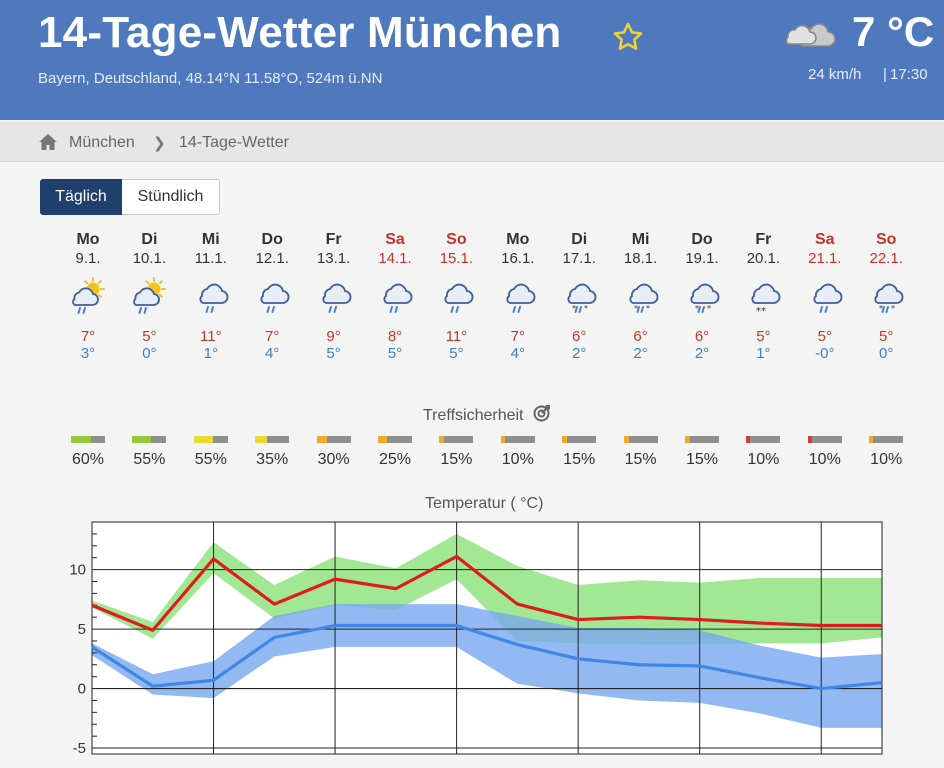  I want to click on day-column: Fr 20.1. ** 5° 1°, so click(763, 296).